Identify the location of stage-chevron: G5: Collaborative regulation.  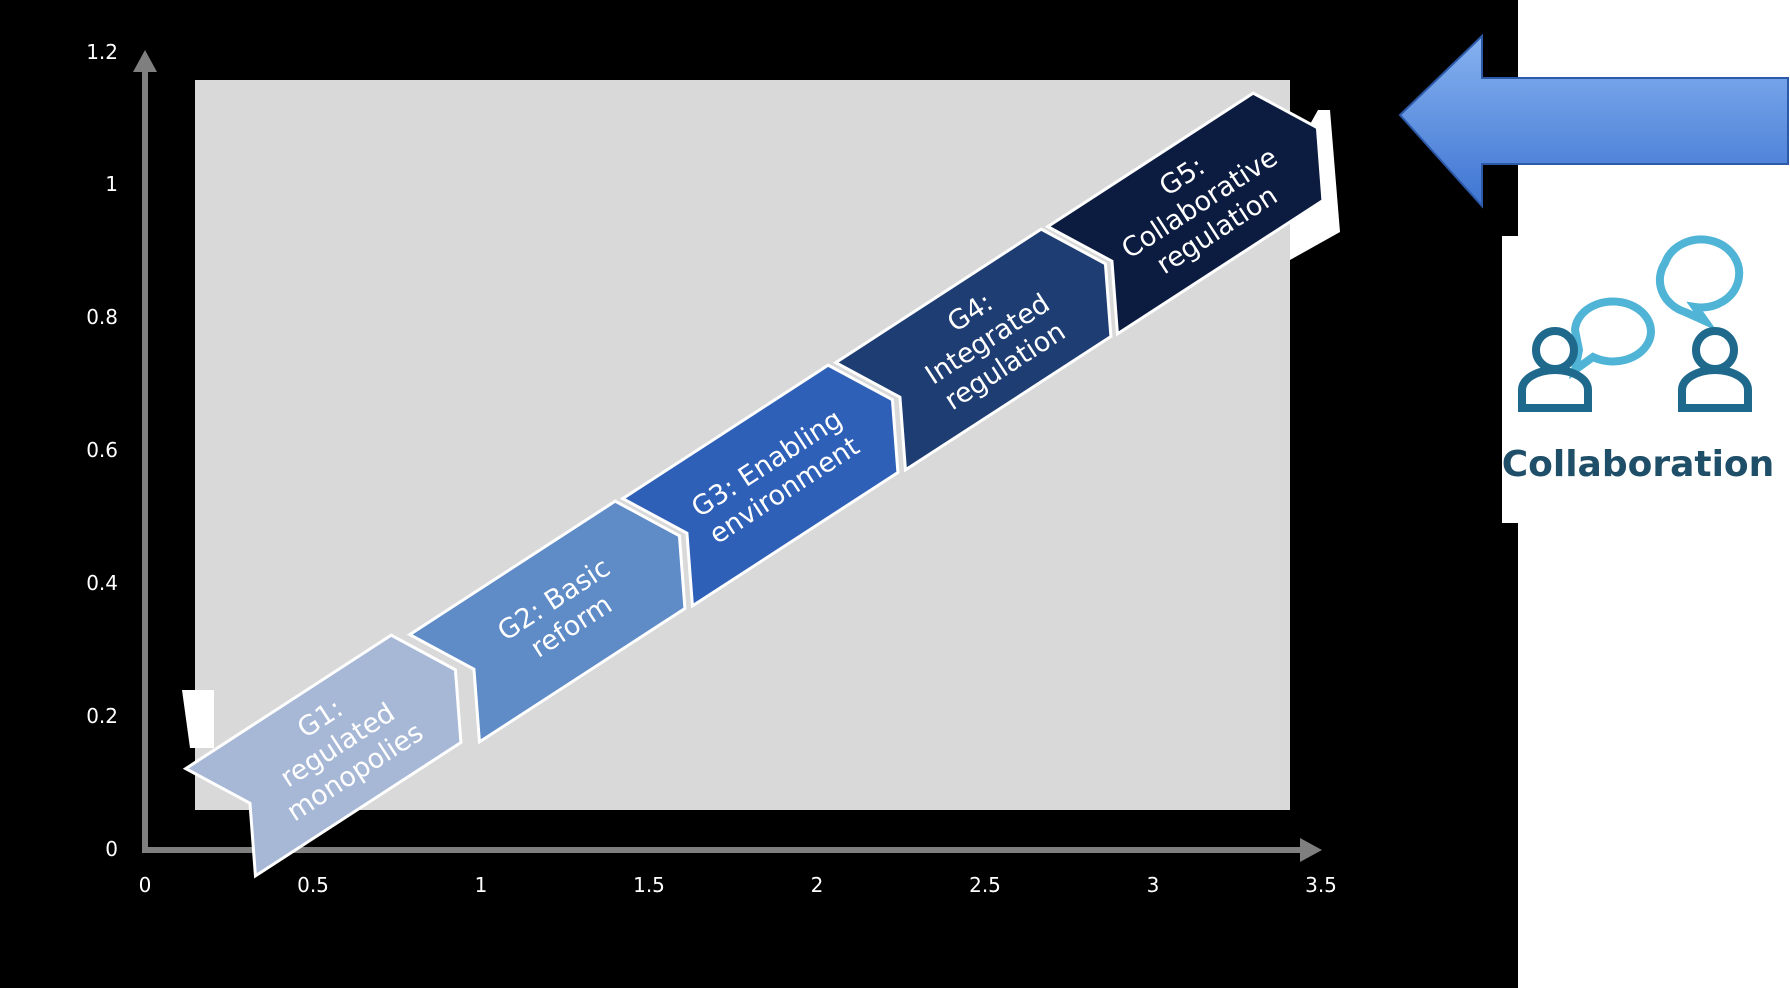
(1184, 214).